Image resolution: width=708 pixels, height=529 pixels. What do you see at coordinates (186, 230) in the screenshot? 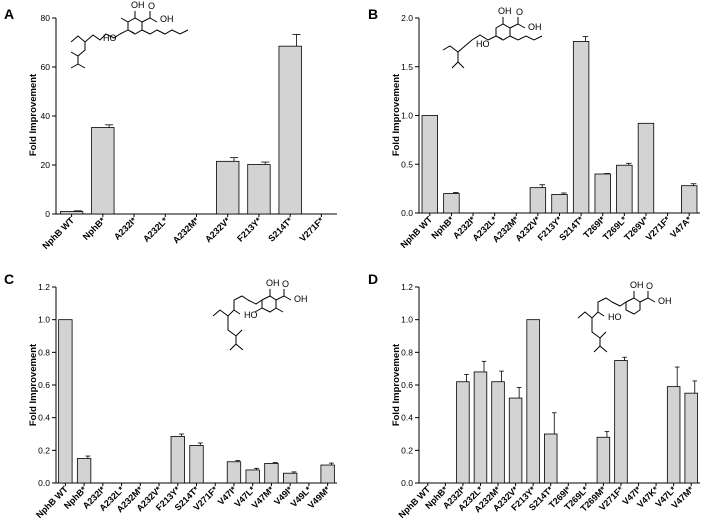
I see `x-tick-label: A232M*` at bounding box center [186, 230].